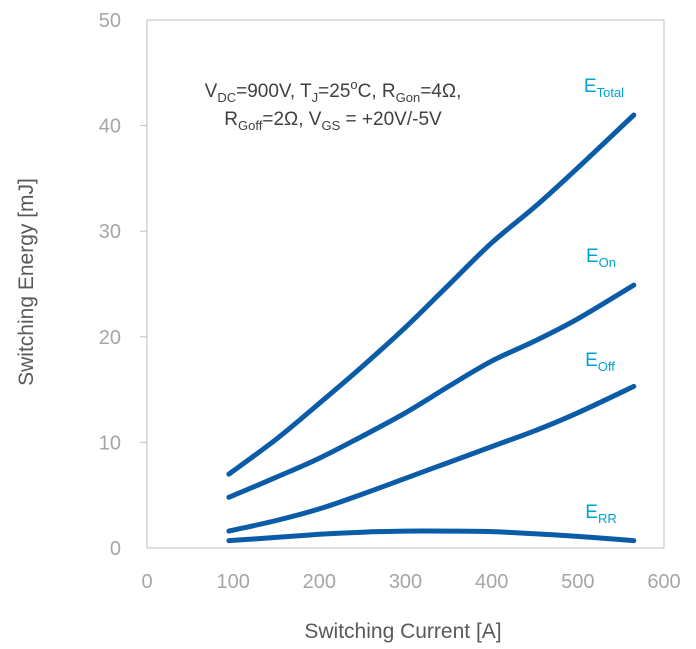 The image size is (696, 649). What do you see at coordinates (600, 514) in the screenshot?
I see `series-label-rr: ERR` at bounding box center [600, 514].